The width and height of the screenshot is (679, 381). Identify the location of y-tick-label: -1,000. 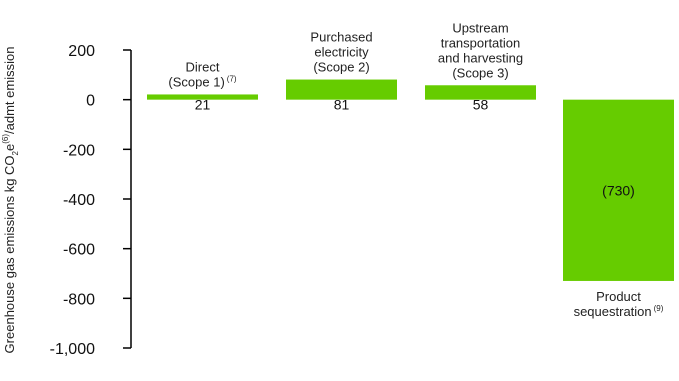
(72, 349).